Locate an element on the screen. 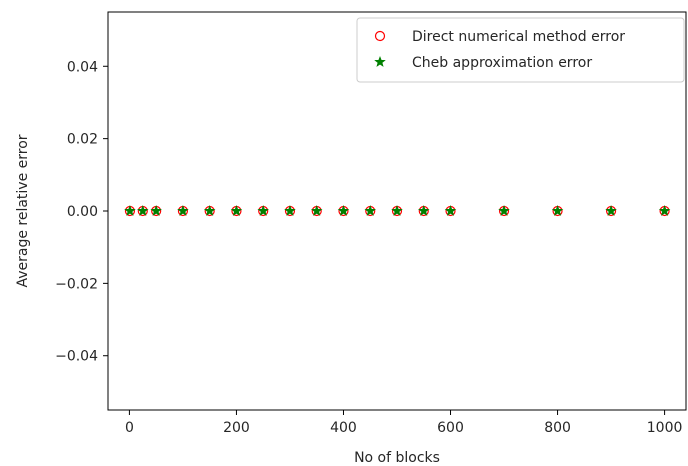 Image resolution: width=688 pixels, height=466 pixels. plot-marks is located at coordinates (397, 210).